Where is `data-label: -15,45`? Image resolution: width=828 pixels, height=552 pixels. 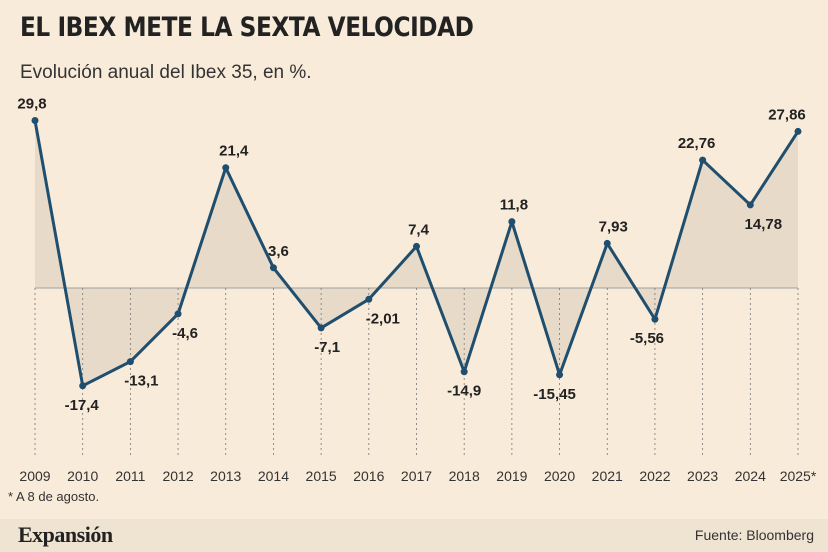
data-label: -15,45 is located at coordinates (554, 394).